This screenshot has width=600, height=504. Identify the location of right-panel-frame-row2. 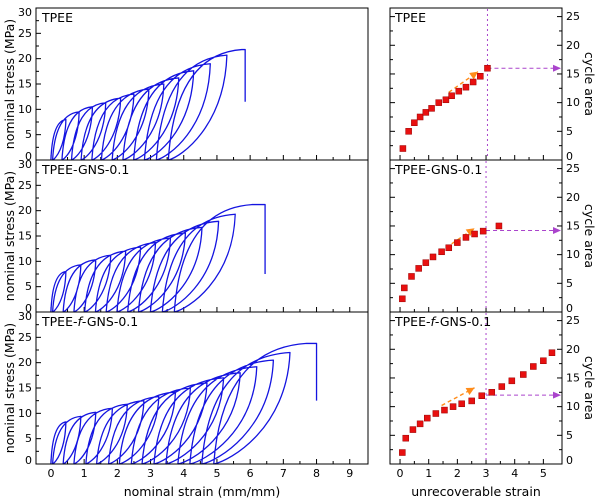
(476, 388).